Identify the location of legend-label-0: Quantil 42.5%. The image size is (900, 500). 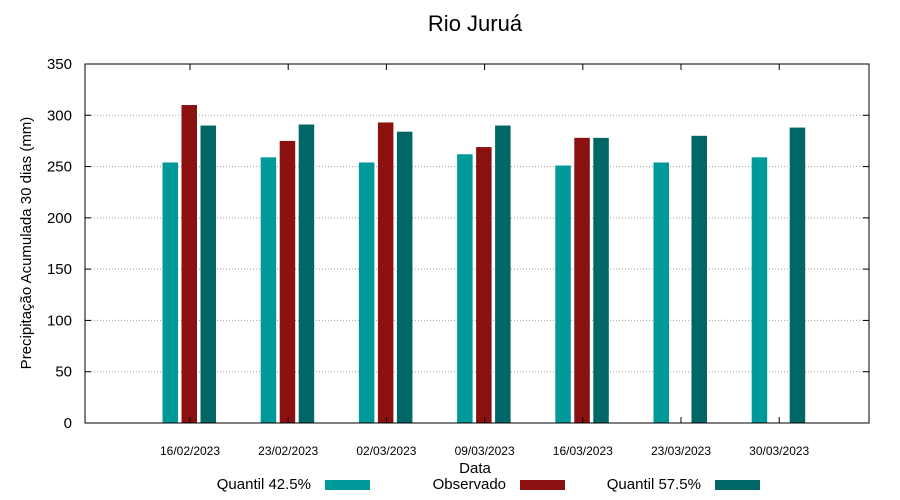
(264, 484).